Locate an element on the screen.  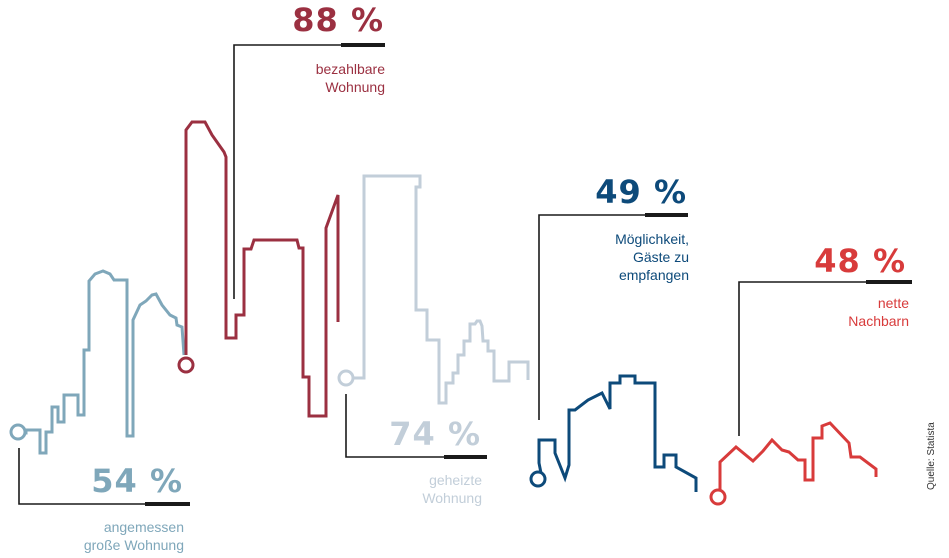
category-label-1-line-1: angemessen is located at coordinates (144, 527).